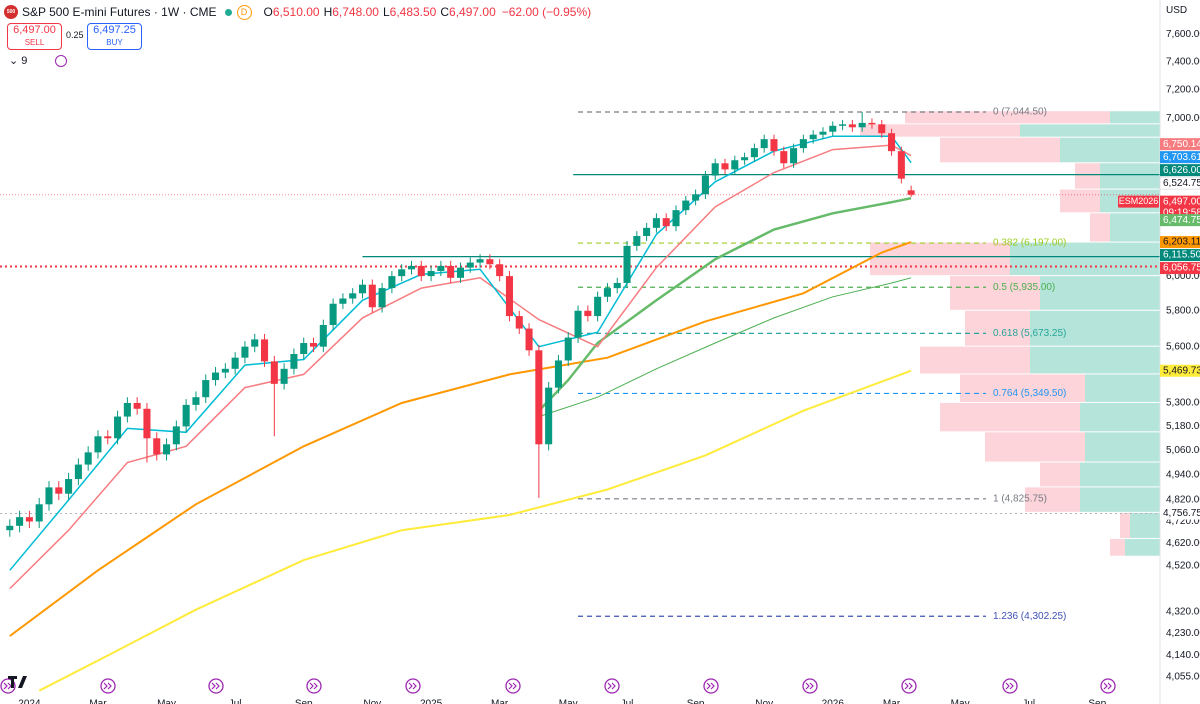  Describe the element at coordinates (1029, 616) in the screenshot. I see `fib-label: 1.236 (4,302.25)` at that location.